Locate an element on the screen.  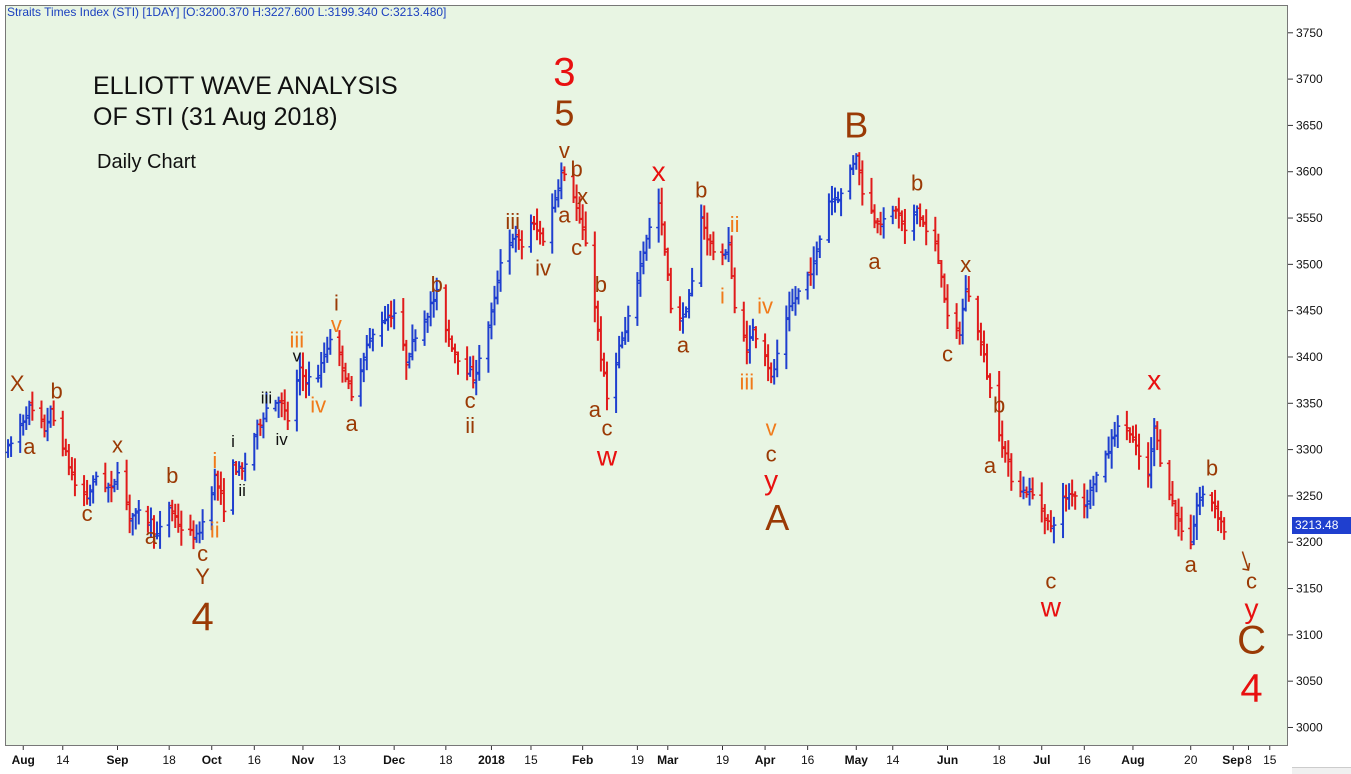
x-tick-label: 8 is located at coordinates (1248, 760).